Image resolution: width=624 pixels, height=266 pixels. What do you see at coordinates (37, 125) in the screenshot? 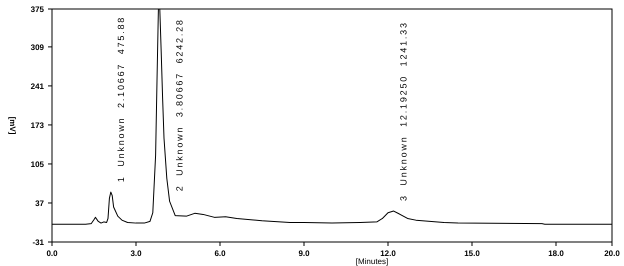
I see `y-tick-label: 173` at bounding box center [37, 125].